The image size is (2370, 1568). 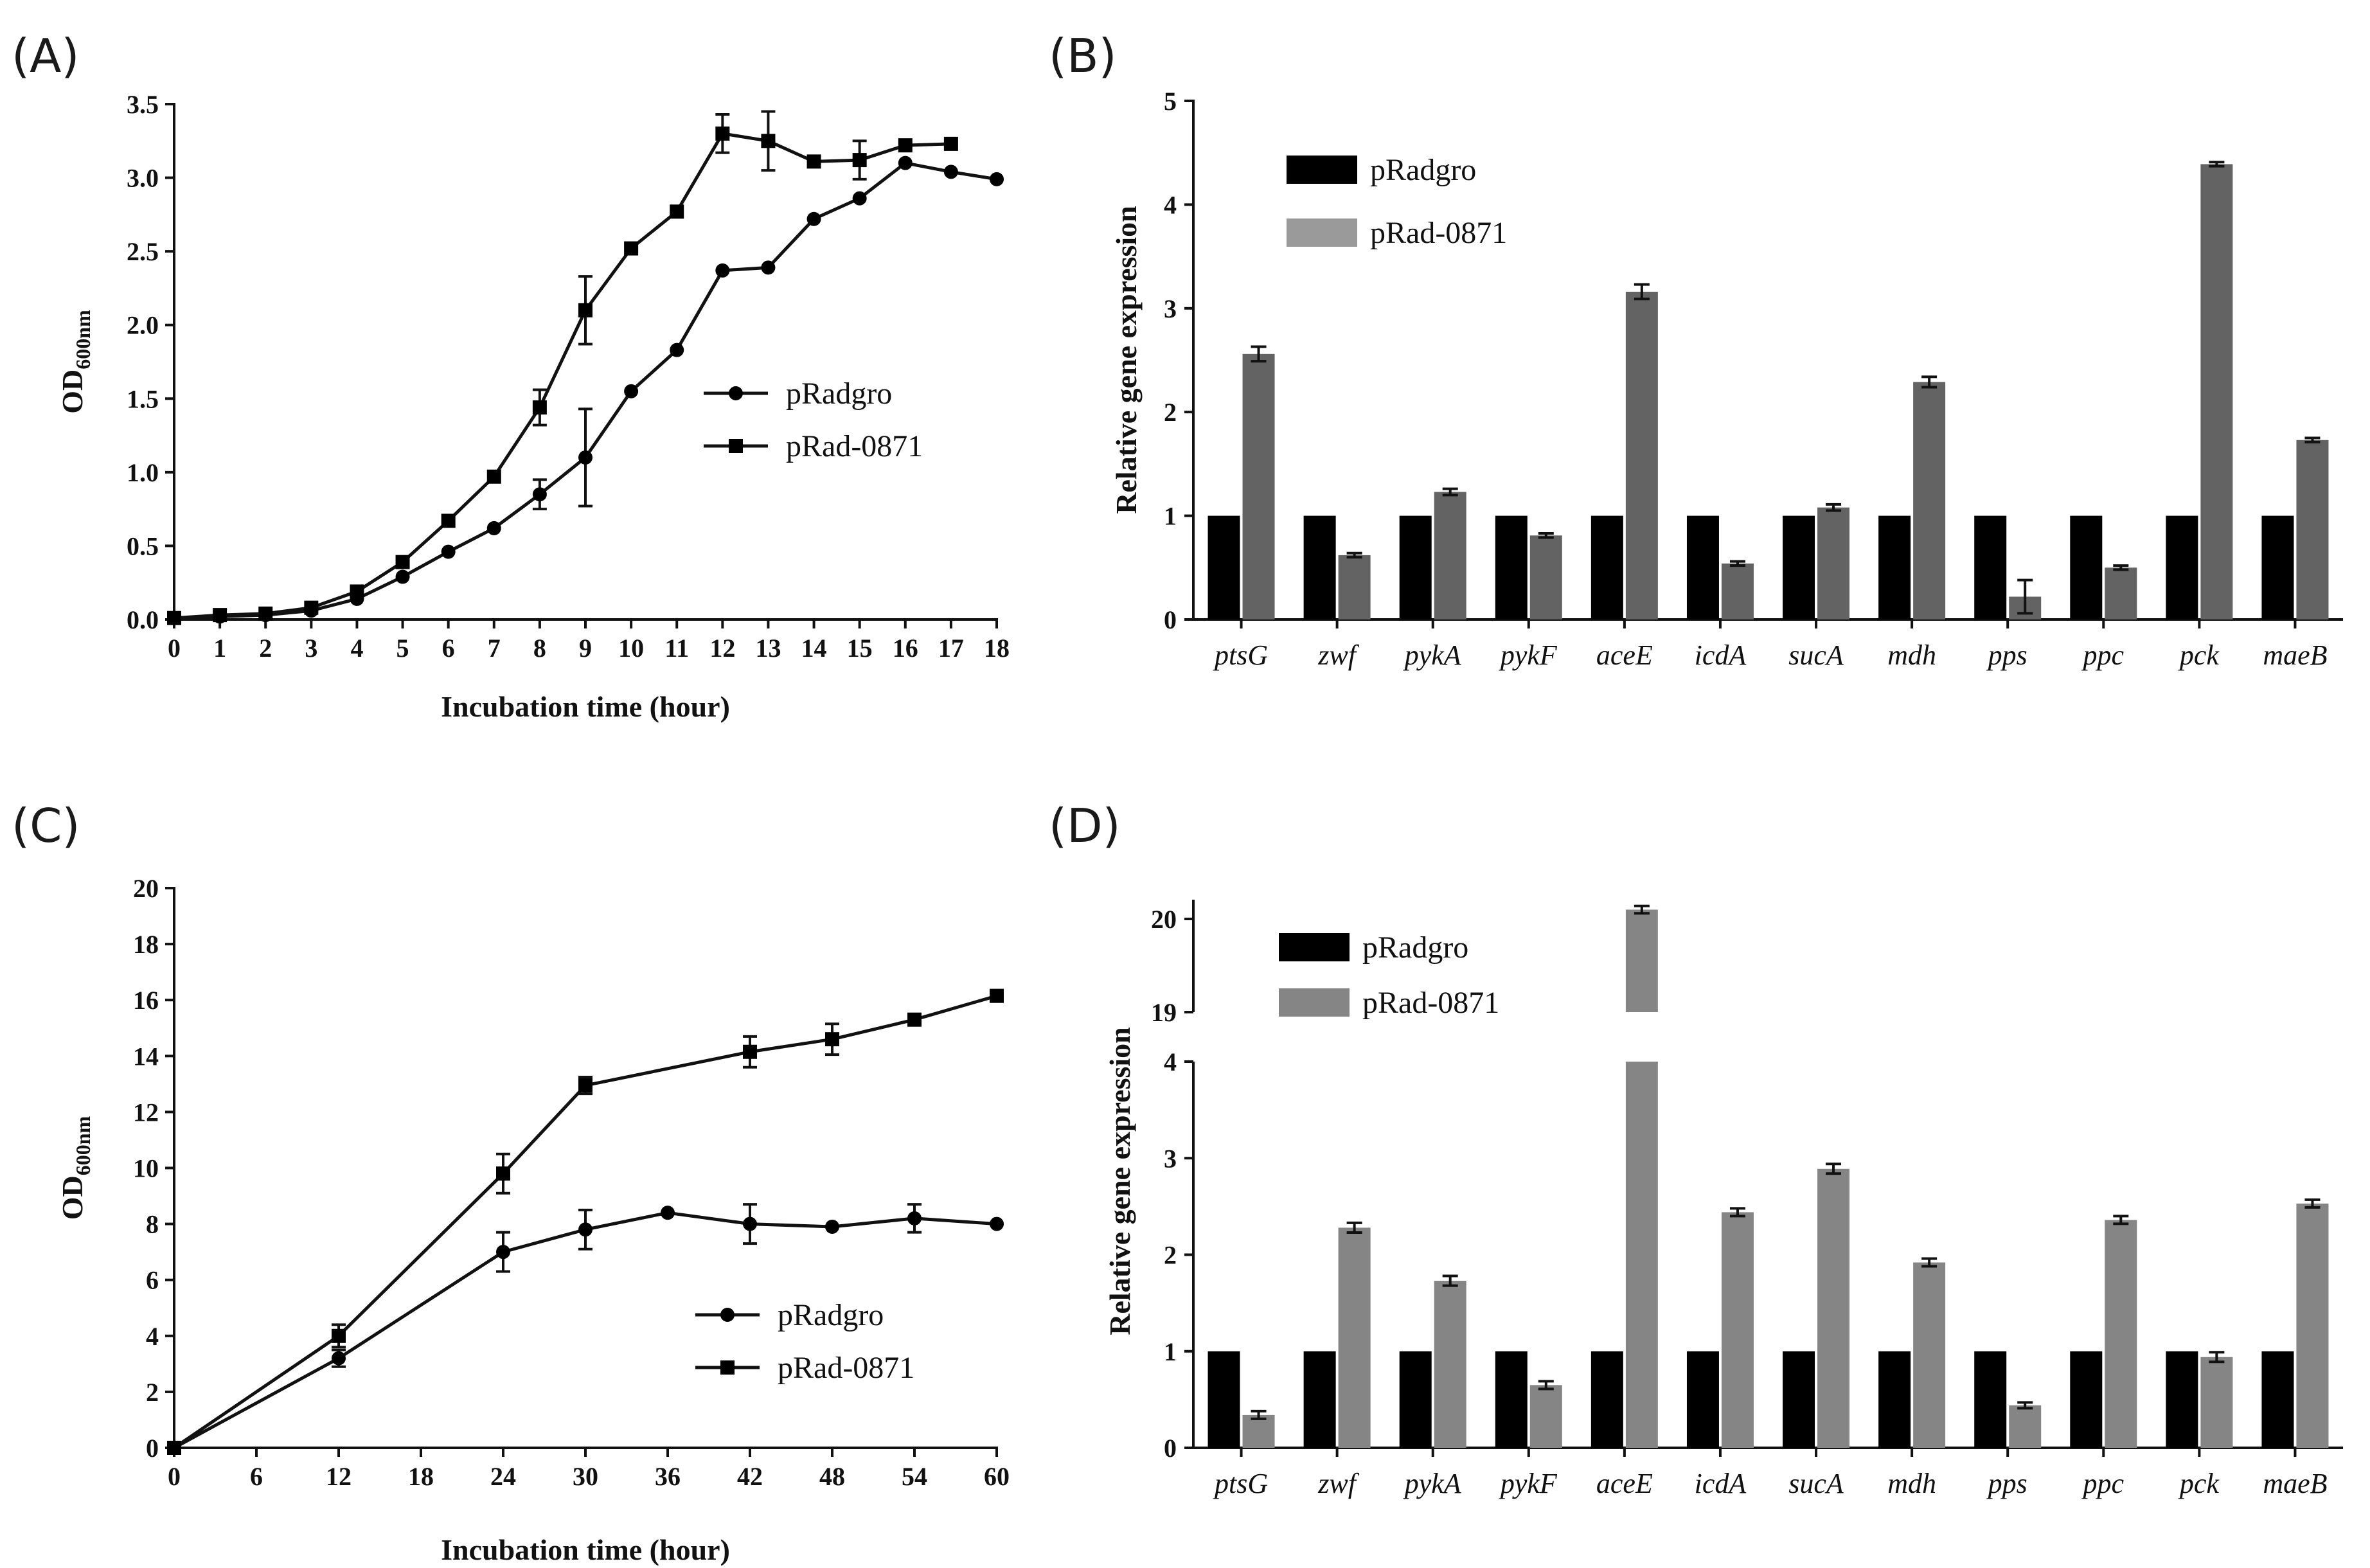 I want to click on bar-prad-0871-mdh, so click(x=1929, y=500).